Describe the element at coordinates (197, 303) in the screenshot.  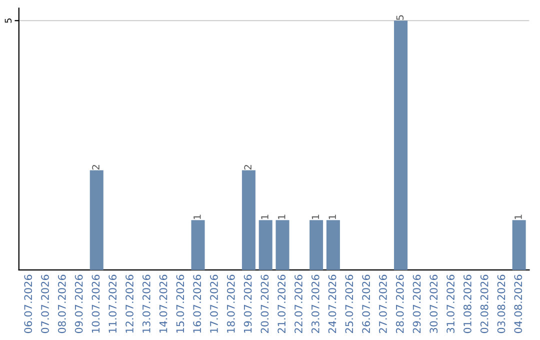
I see `x-tick-label: 16.07.2026` at that location.